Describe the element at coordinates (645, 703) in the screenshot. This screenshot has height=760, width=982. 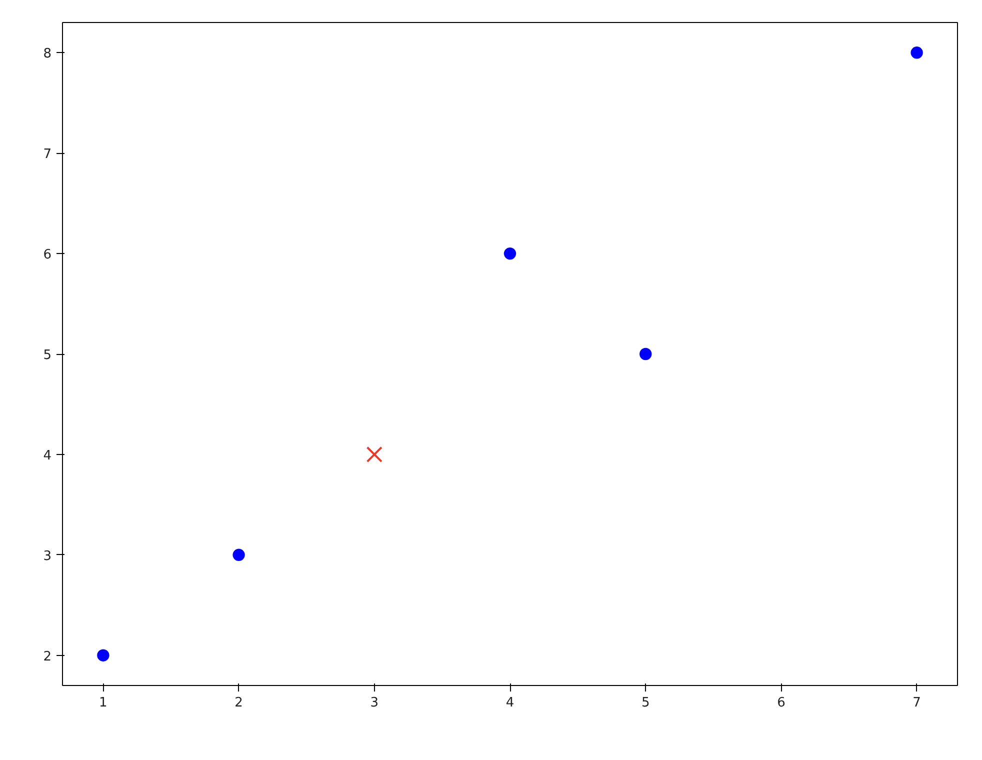
I see `x-tick-label: 5` at that location.